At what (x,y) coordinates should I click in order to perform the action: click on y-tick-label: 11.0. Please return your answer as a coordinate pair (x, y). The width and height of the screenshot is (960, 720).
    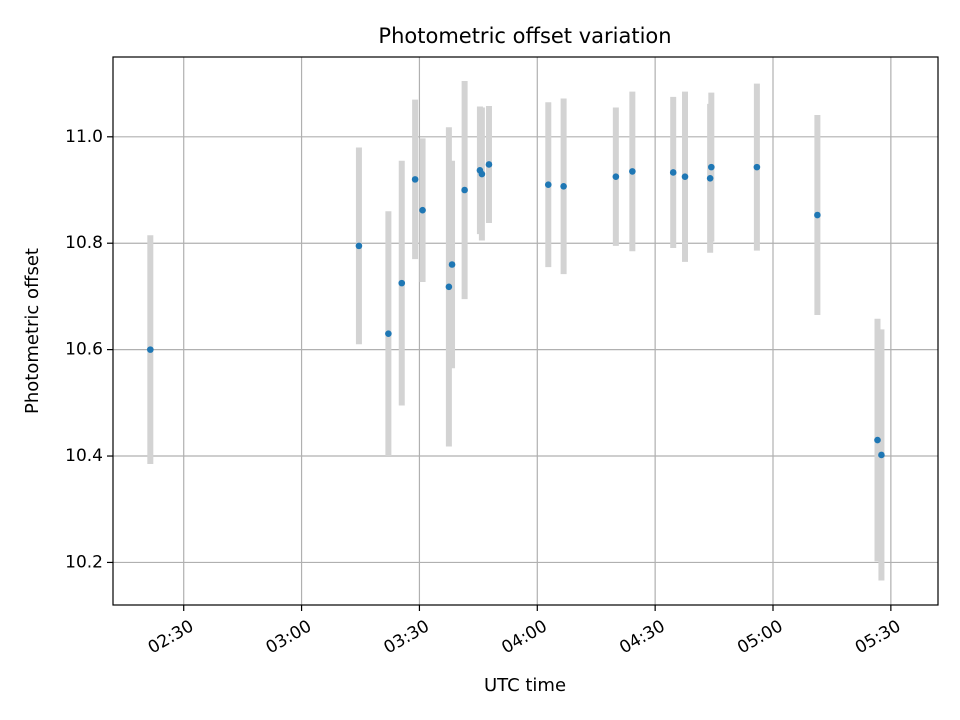
    Looking at the image, I should click on (84, 137).